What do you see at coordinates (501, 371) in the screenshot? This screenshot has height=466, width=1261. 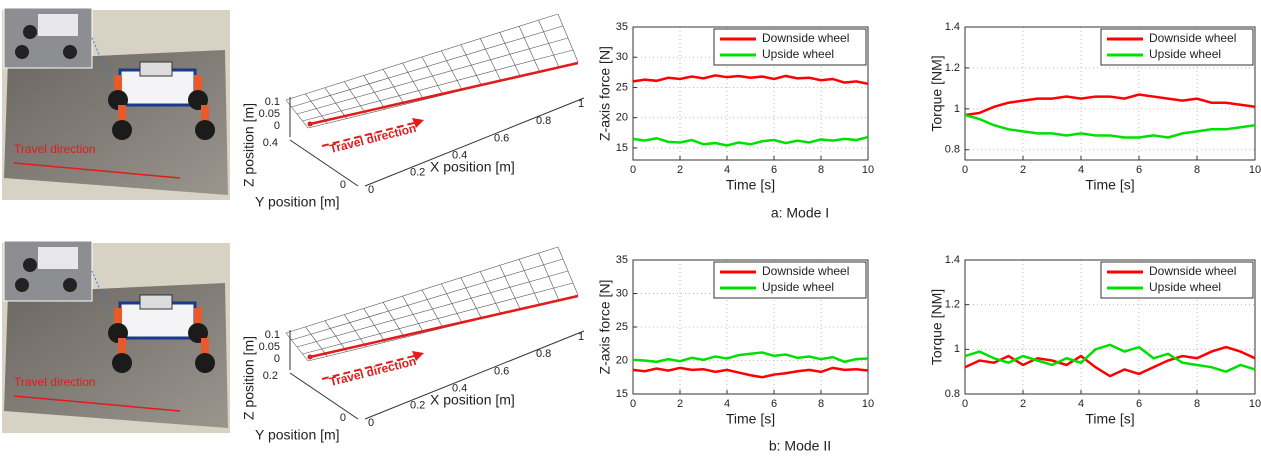 I see `x-tick-label: 0.6` at bounding box center [501, 371].